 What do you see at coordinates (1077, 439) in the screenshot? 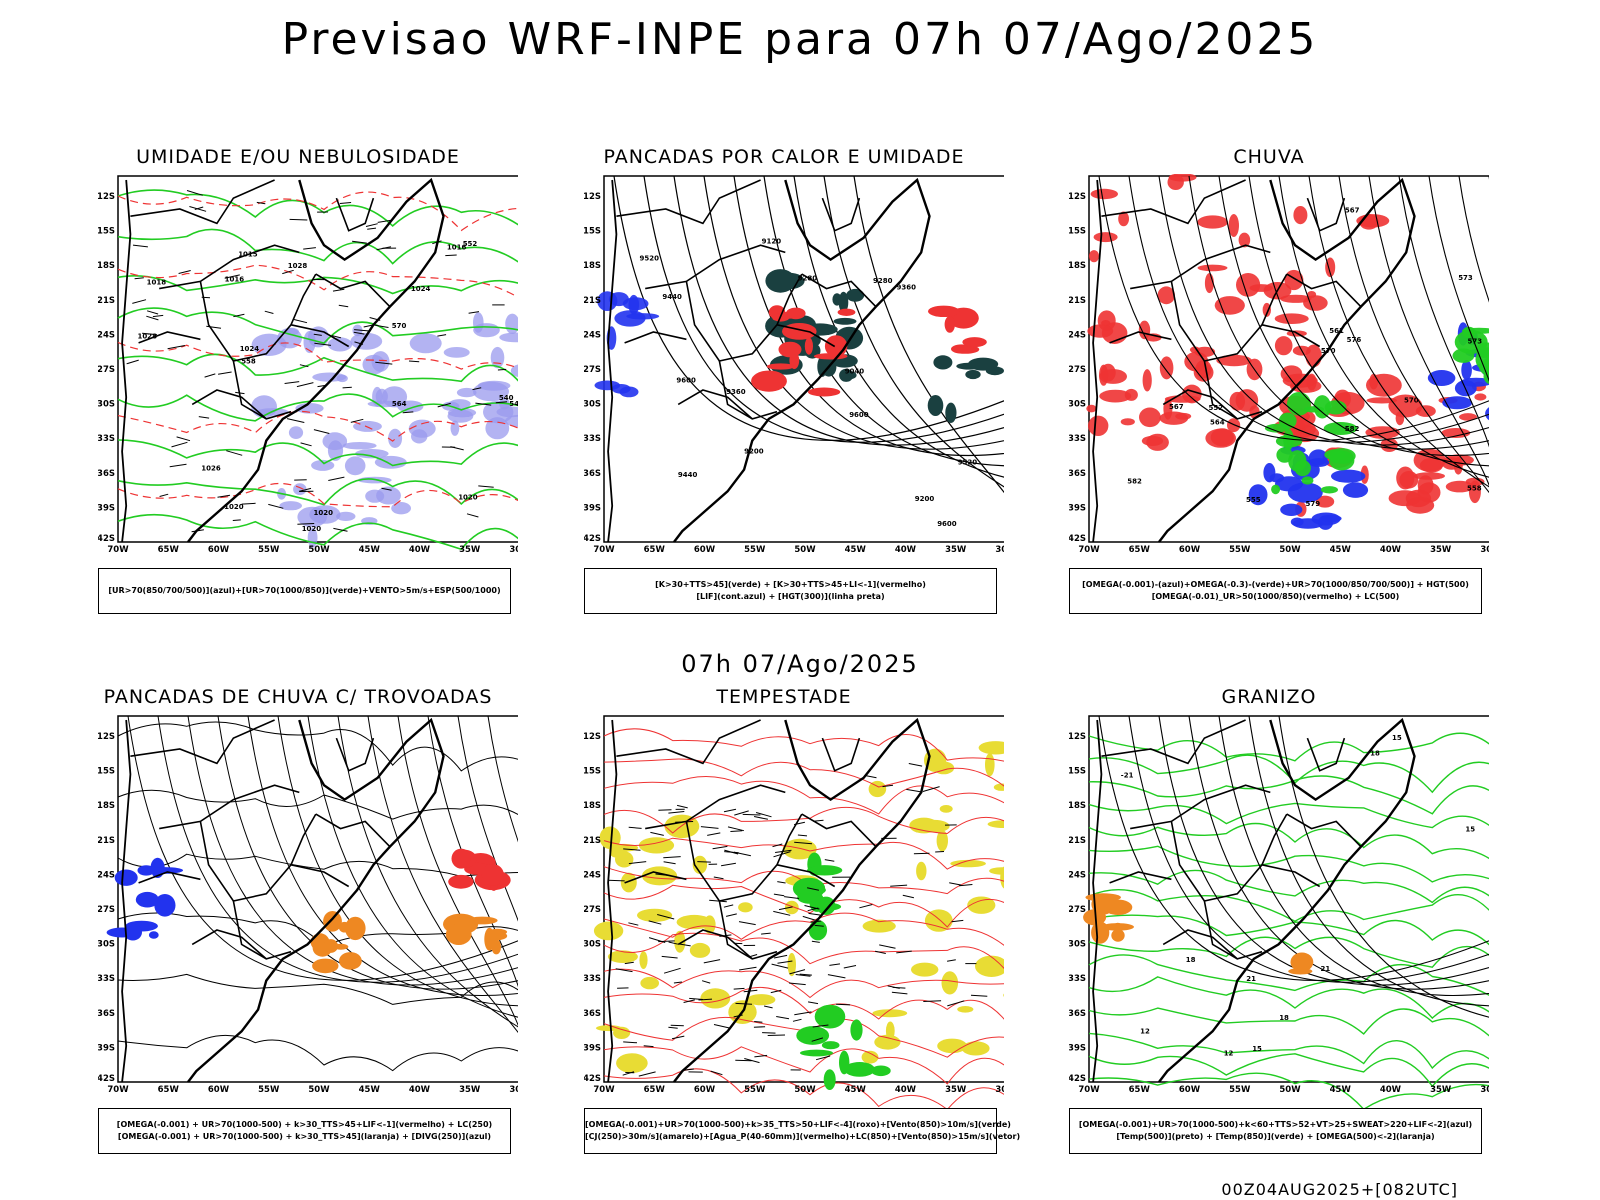
I see `lat-tick-label: 33S` at bounding box center [1077, 439].